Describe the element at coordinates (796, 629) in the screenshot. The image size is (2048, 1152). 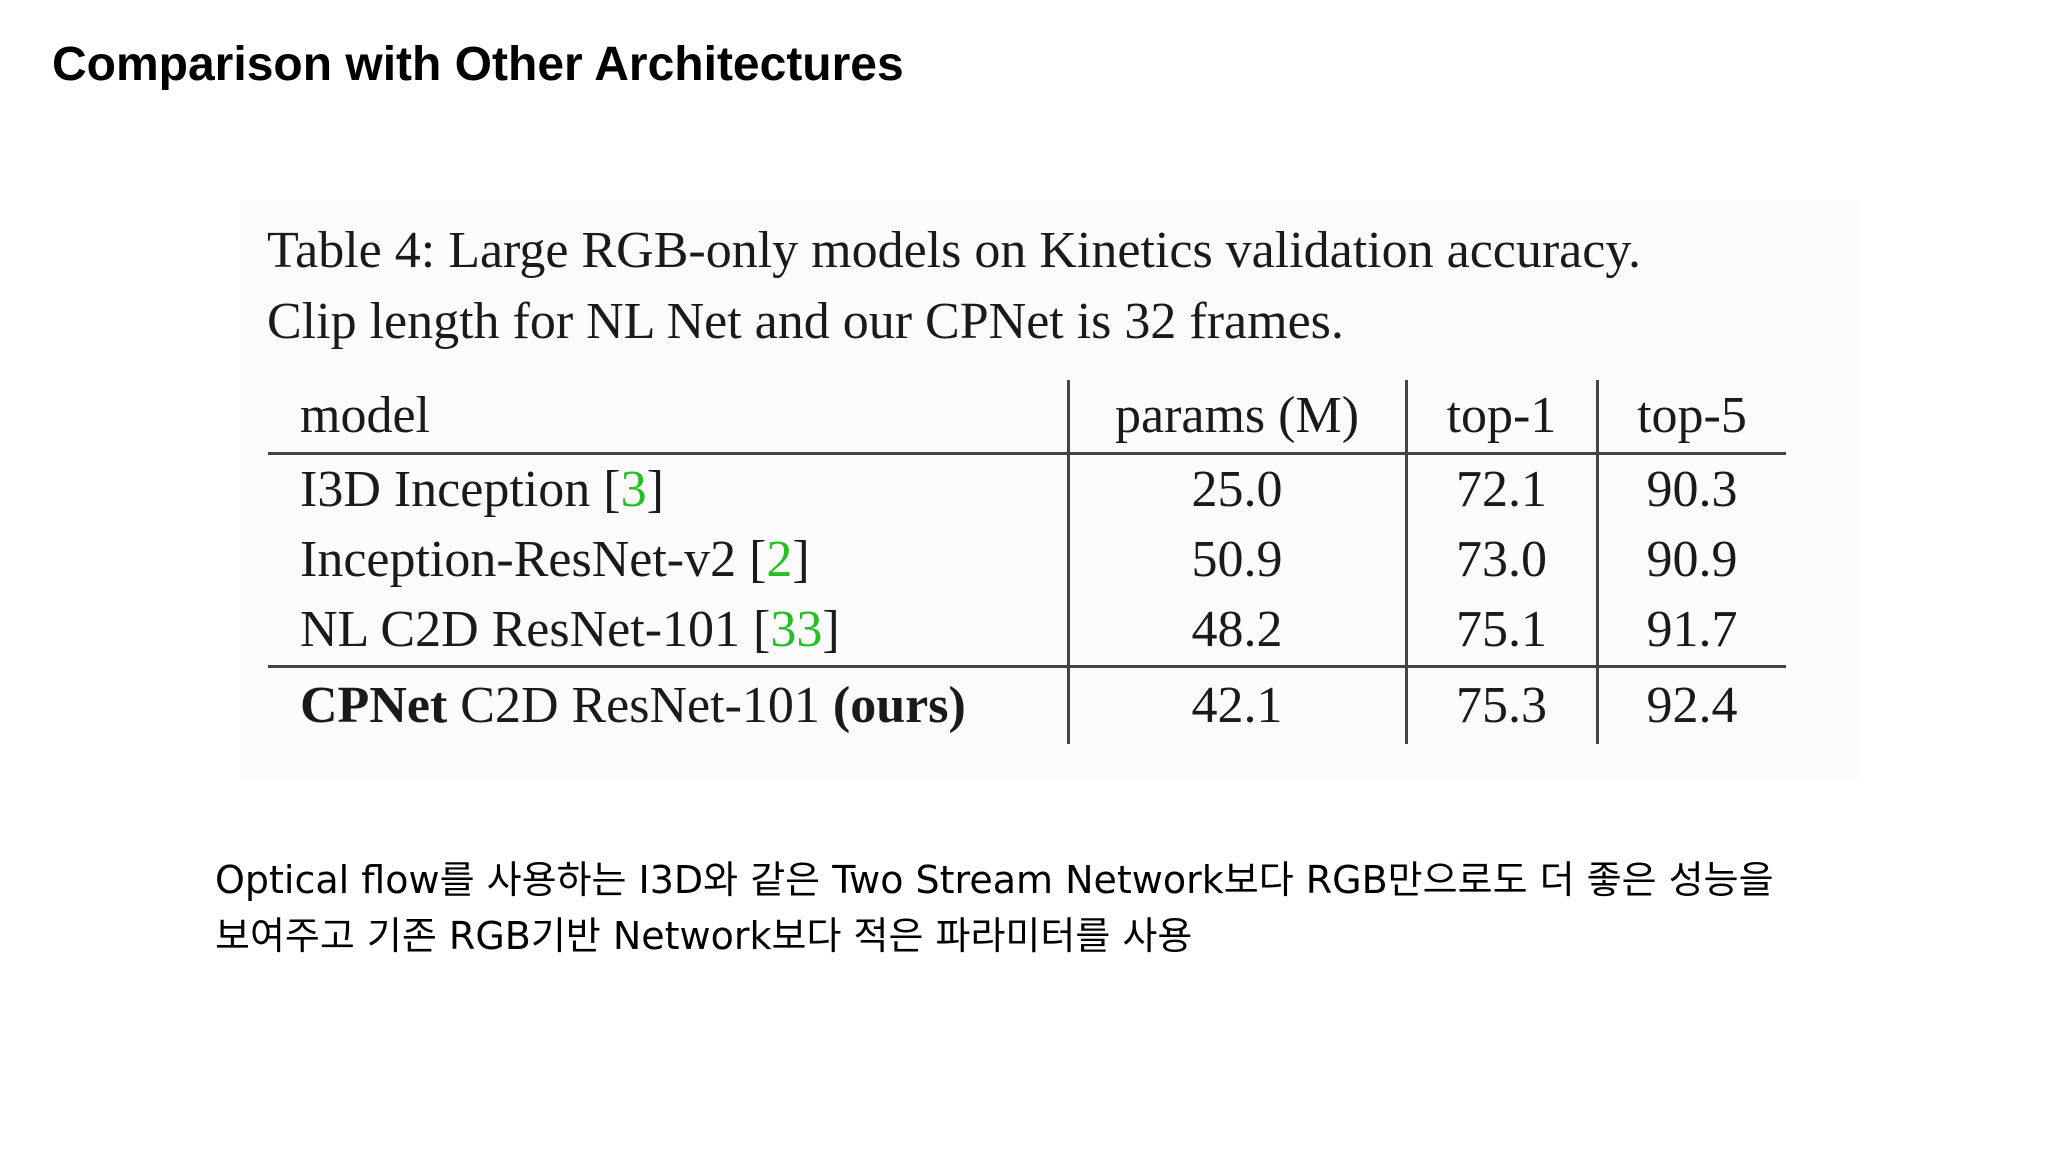
I see `citation-link: 33` at that location.